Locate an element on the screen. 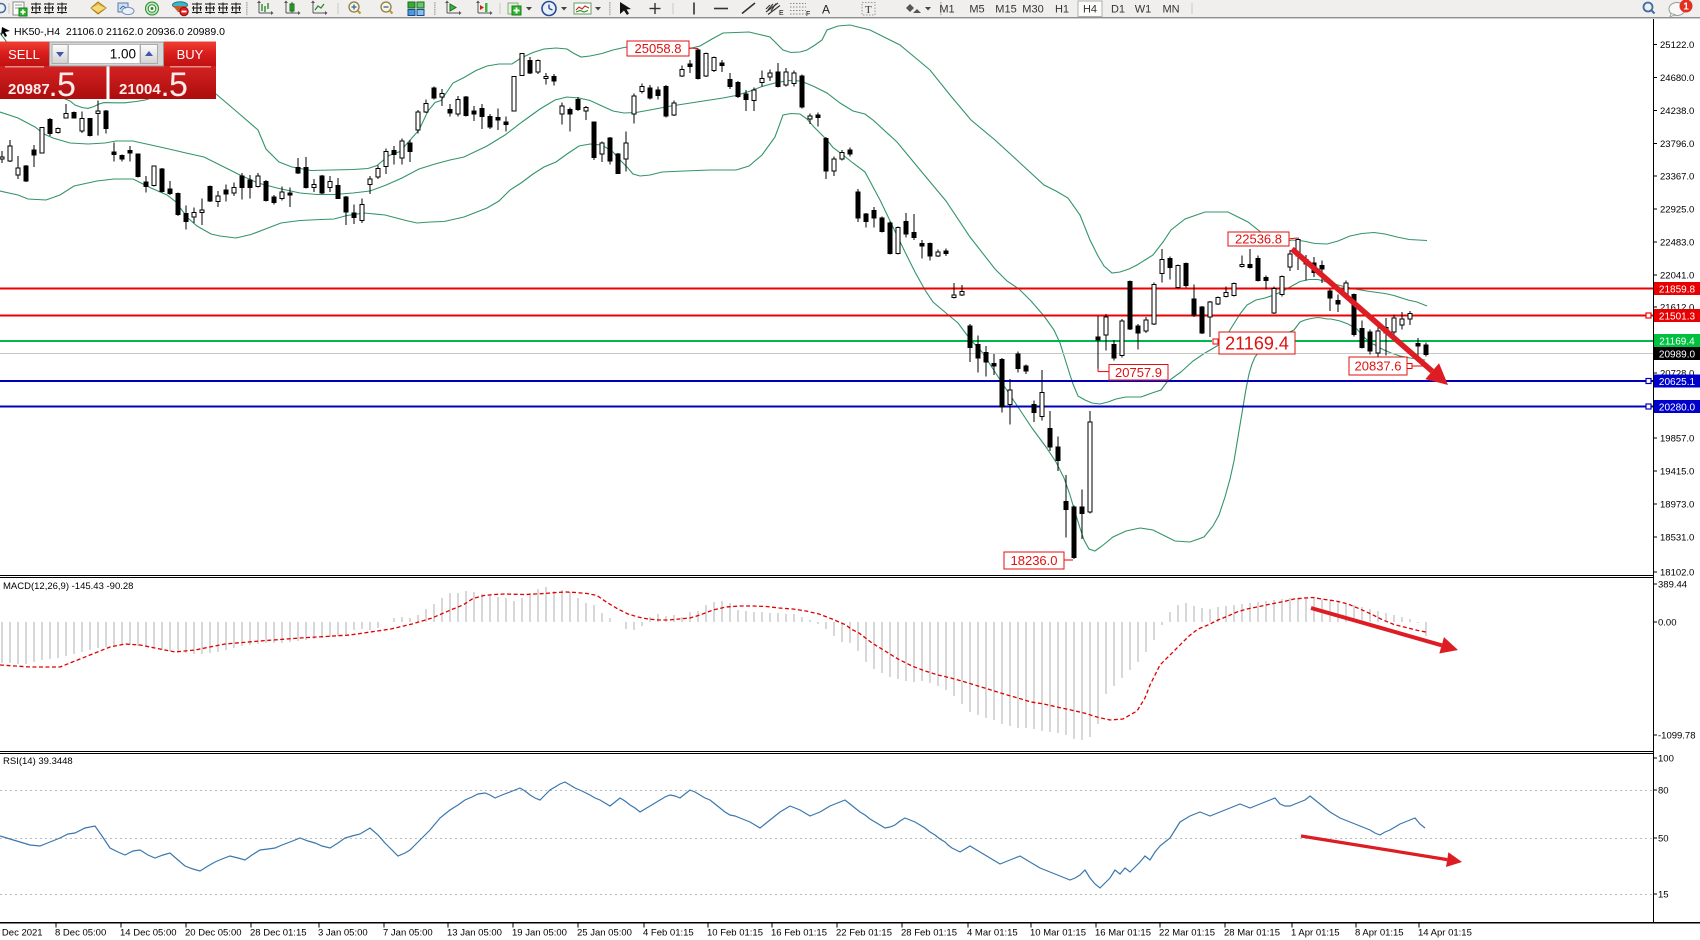 This screenshot has height=940, width=1700. svg-text: BUY is located at coordinates (190, 54).